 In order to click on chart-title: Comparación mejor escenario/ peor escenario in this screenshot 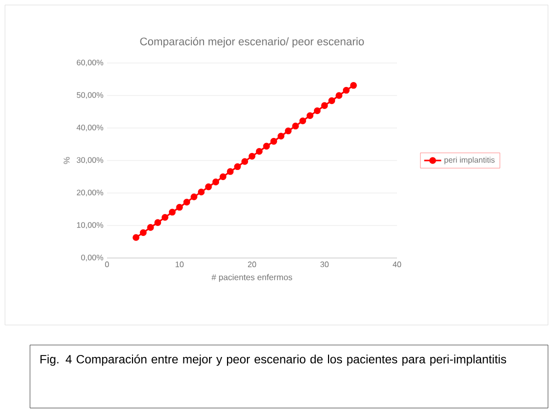, I will do `click(252, 42)`.